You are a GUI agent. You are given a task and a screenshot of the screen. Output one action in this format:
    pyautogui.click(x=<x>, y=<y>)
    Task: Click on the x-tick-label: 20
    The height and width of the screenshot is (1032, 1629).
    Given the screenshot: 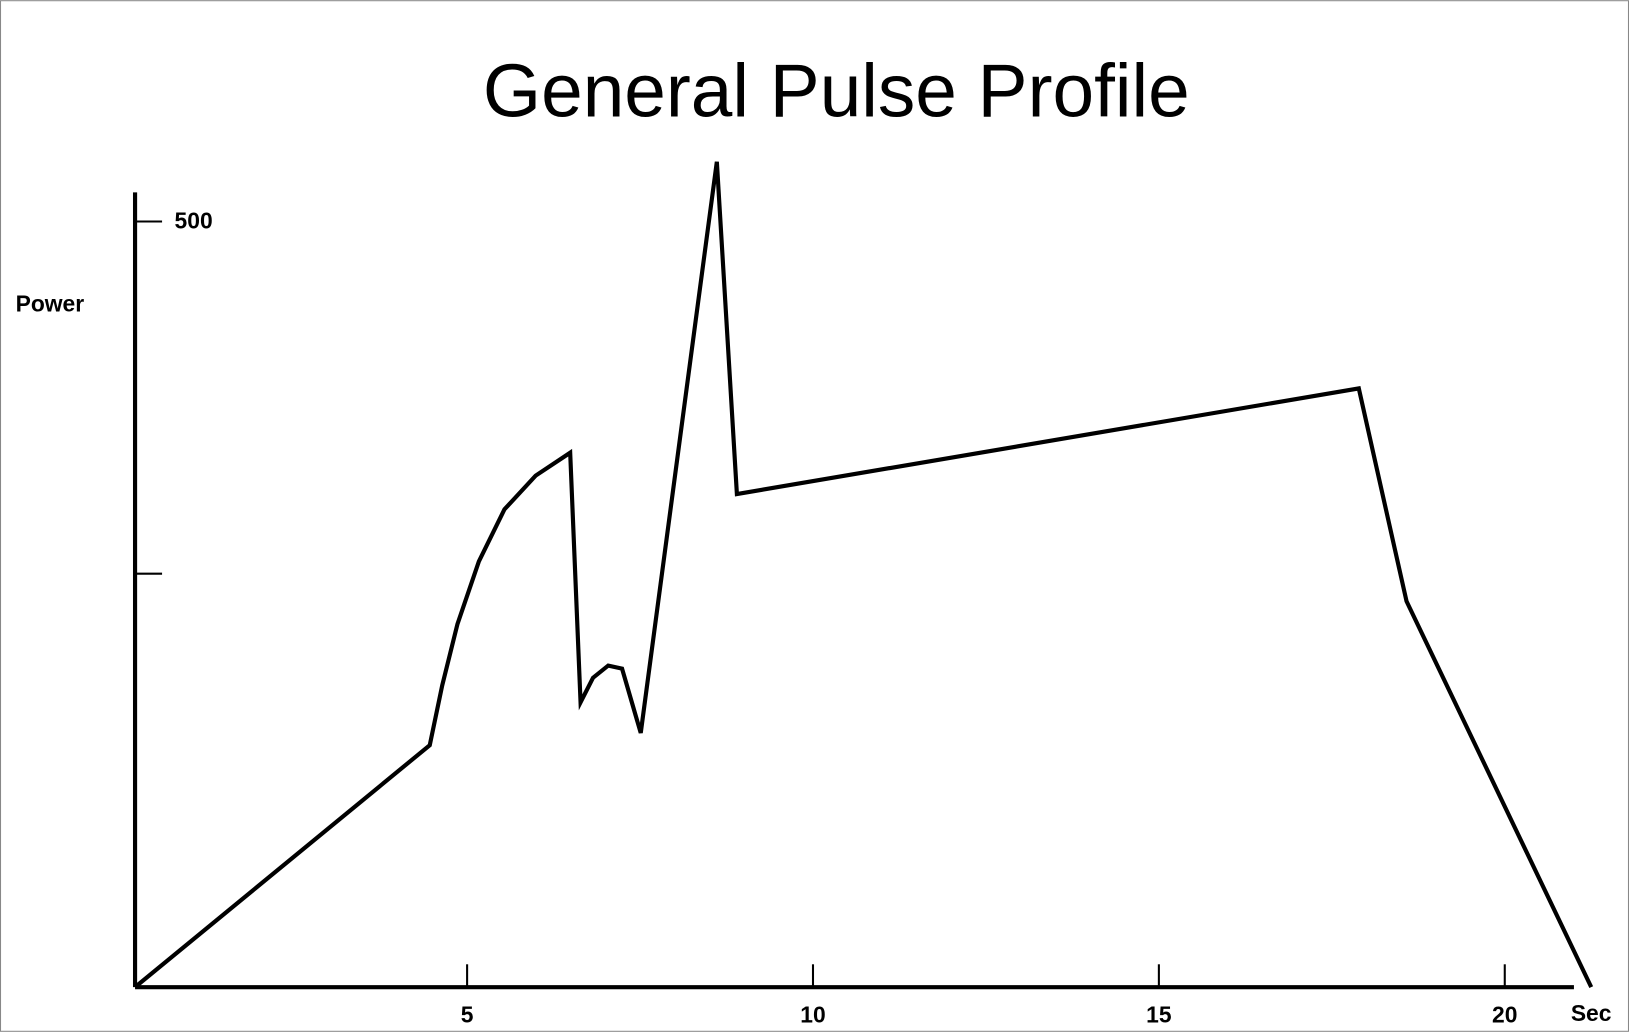 What is the action you would take?
    pyautogui.click(x=1504, y=1014)
    